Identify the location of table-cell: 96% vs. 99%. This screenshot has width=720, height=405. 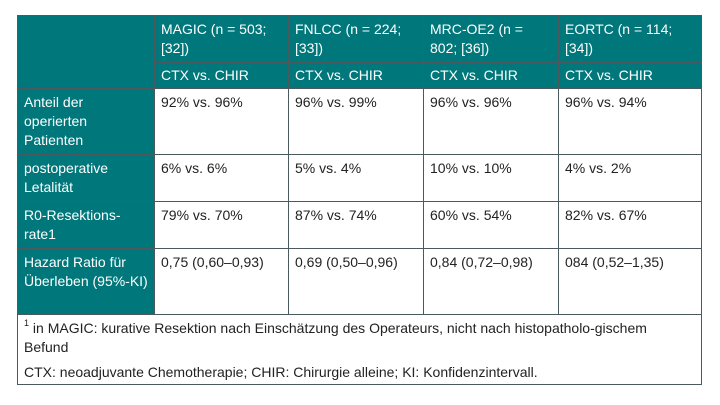
(356, 121).